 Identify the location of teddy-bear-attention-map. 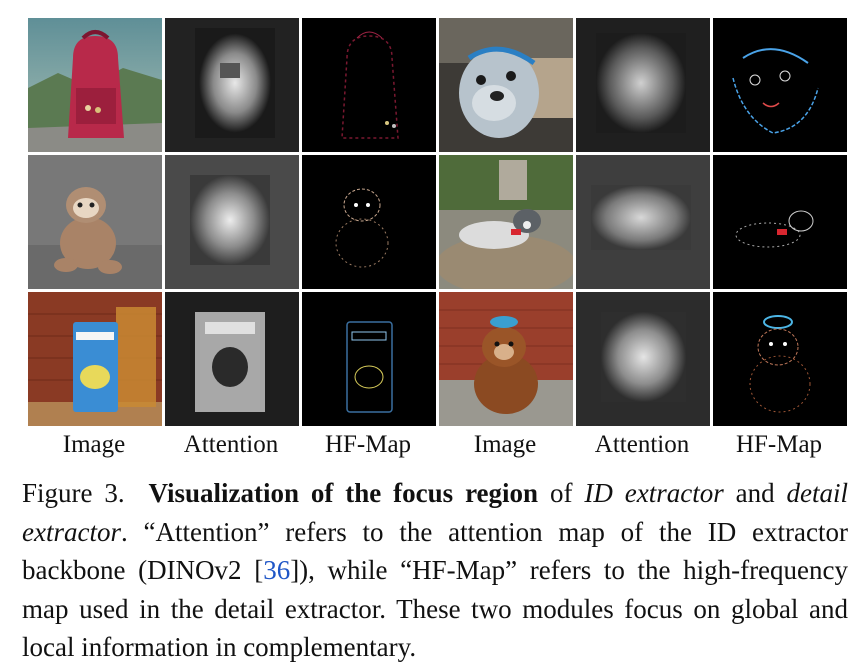
(643, 359).